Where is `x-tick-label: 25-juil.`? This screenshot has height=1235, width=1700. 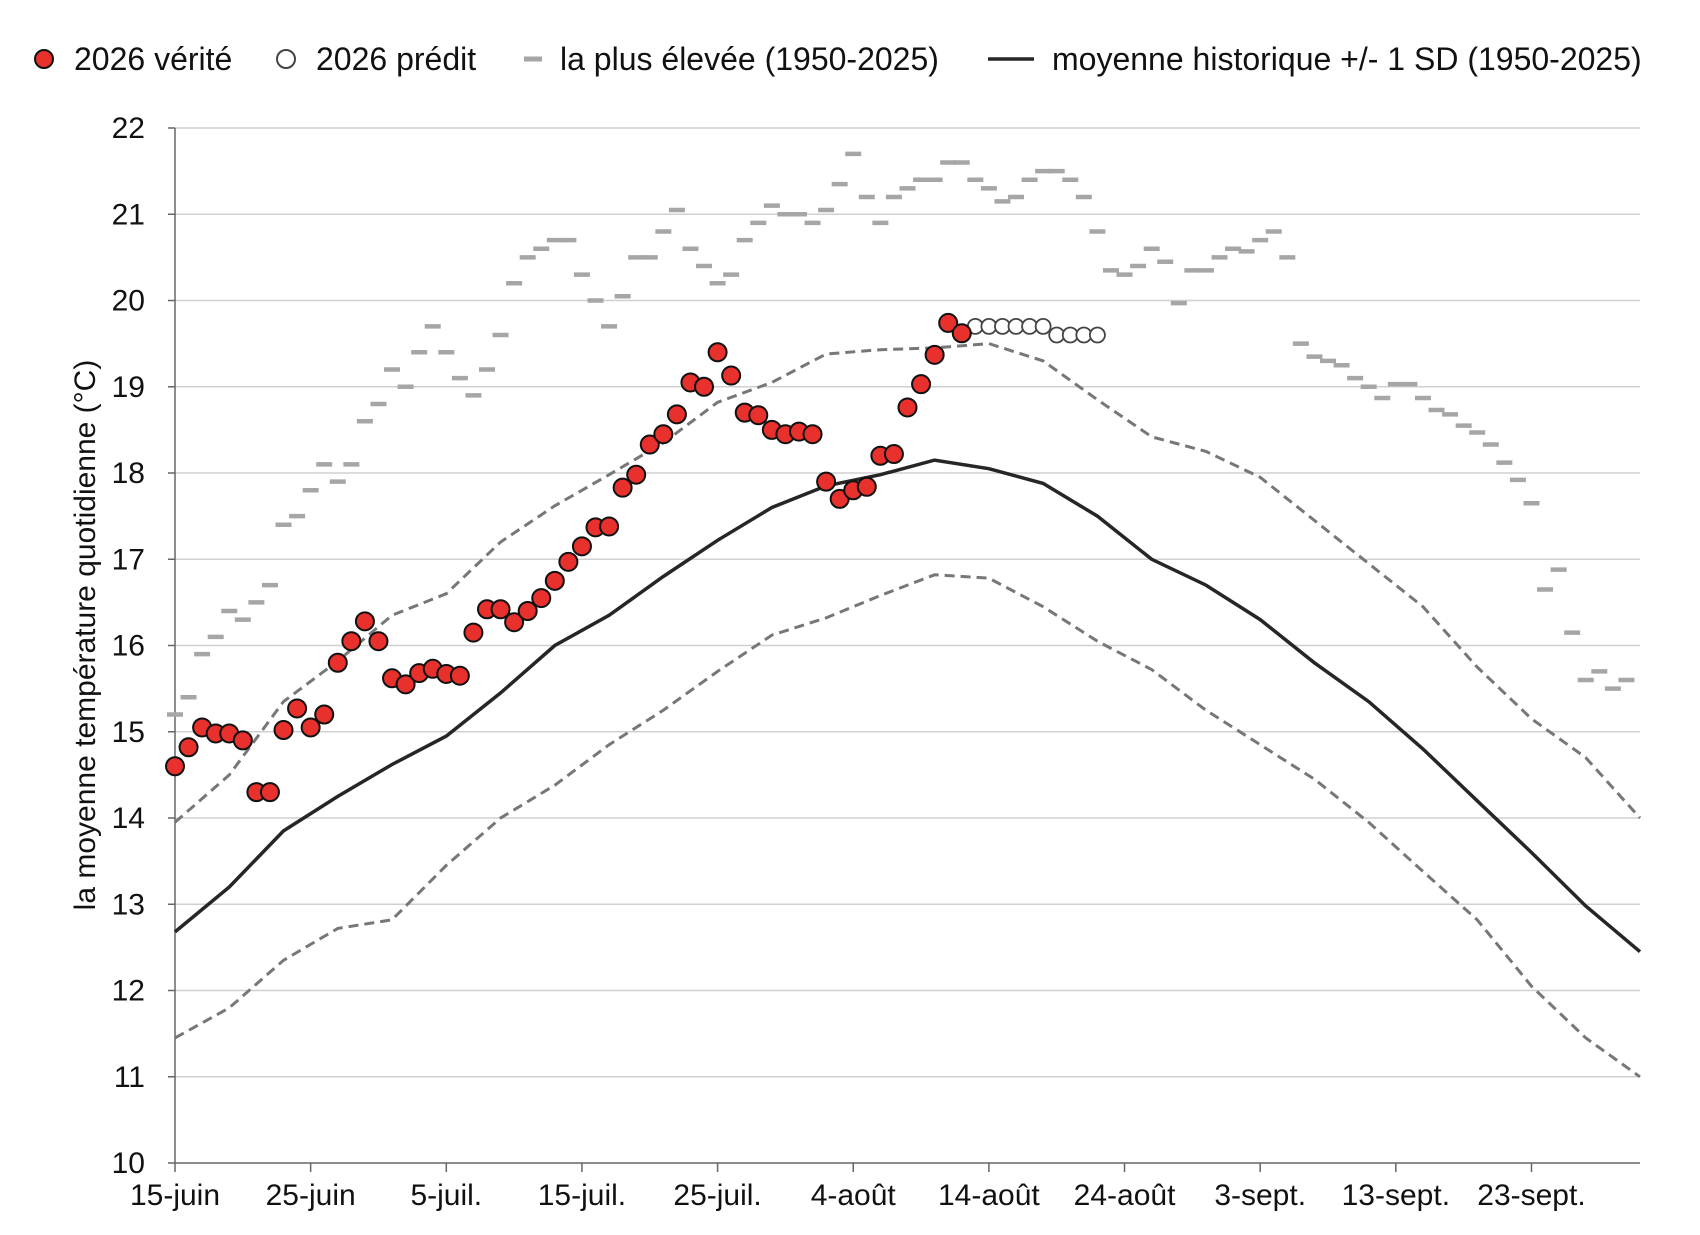 x-tick-label: 25-juil. is located at coordinates (717, 1195).